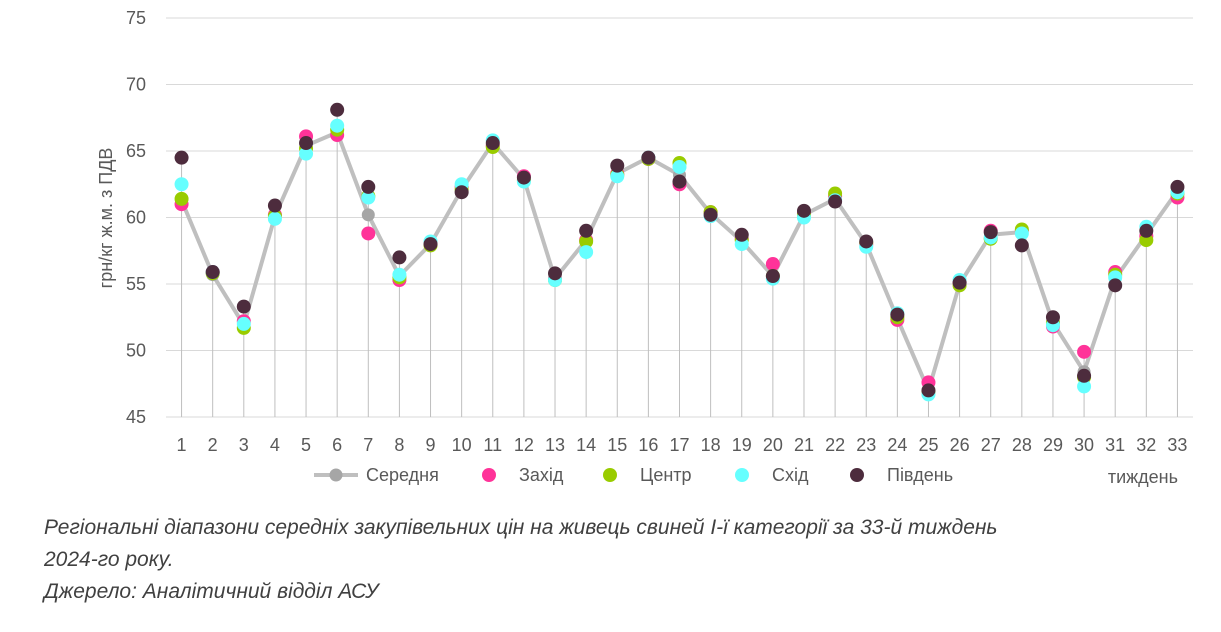 This screenshot has width=1221, height=632. Describe the element at coordinates (136, 417) in the screenshot. I see `y-tick-label: 45` at that location.